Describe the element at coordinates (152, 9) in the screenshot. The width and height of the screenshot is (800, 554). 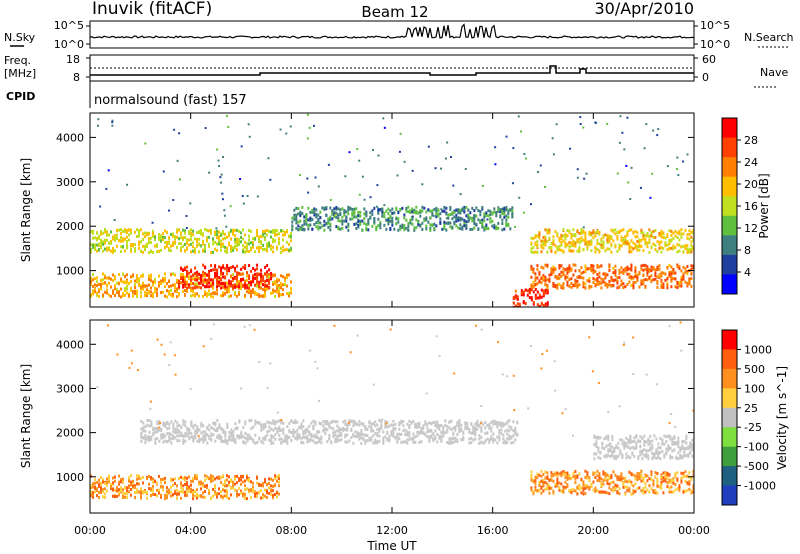
I see `station-title: Inuvik (fitACF)` at that location.